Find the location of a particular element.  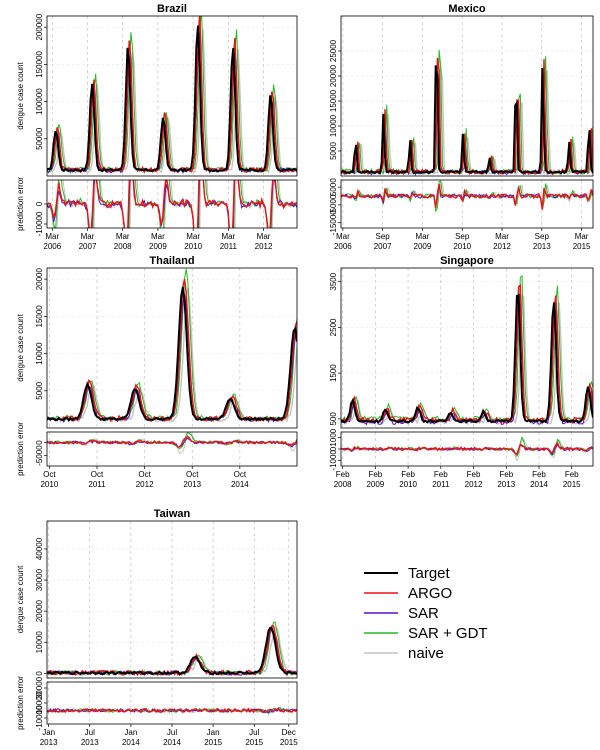

x-tick-label-year: 2010 is located at coordinates (462, 246).